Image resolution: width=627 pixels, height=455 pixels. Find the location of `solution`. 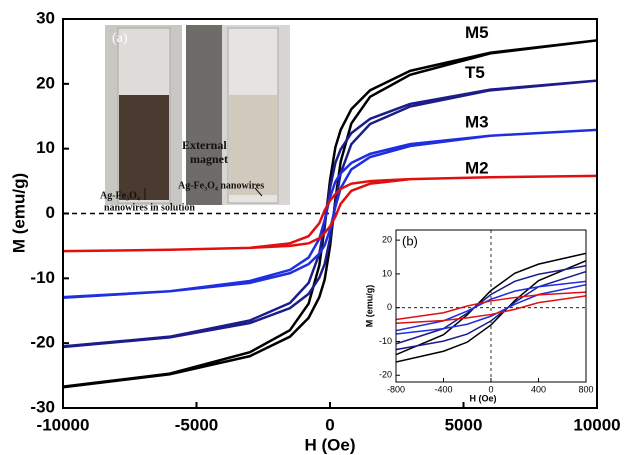

solution is located at coordinates (144, 147).